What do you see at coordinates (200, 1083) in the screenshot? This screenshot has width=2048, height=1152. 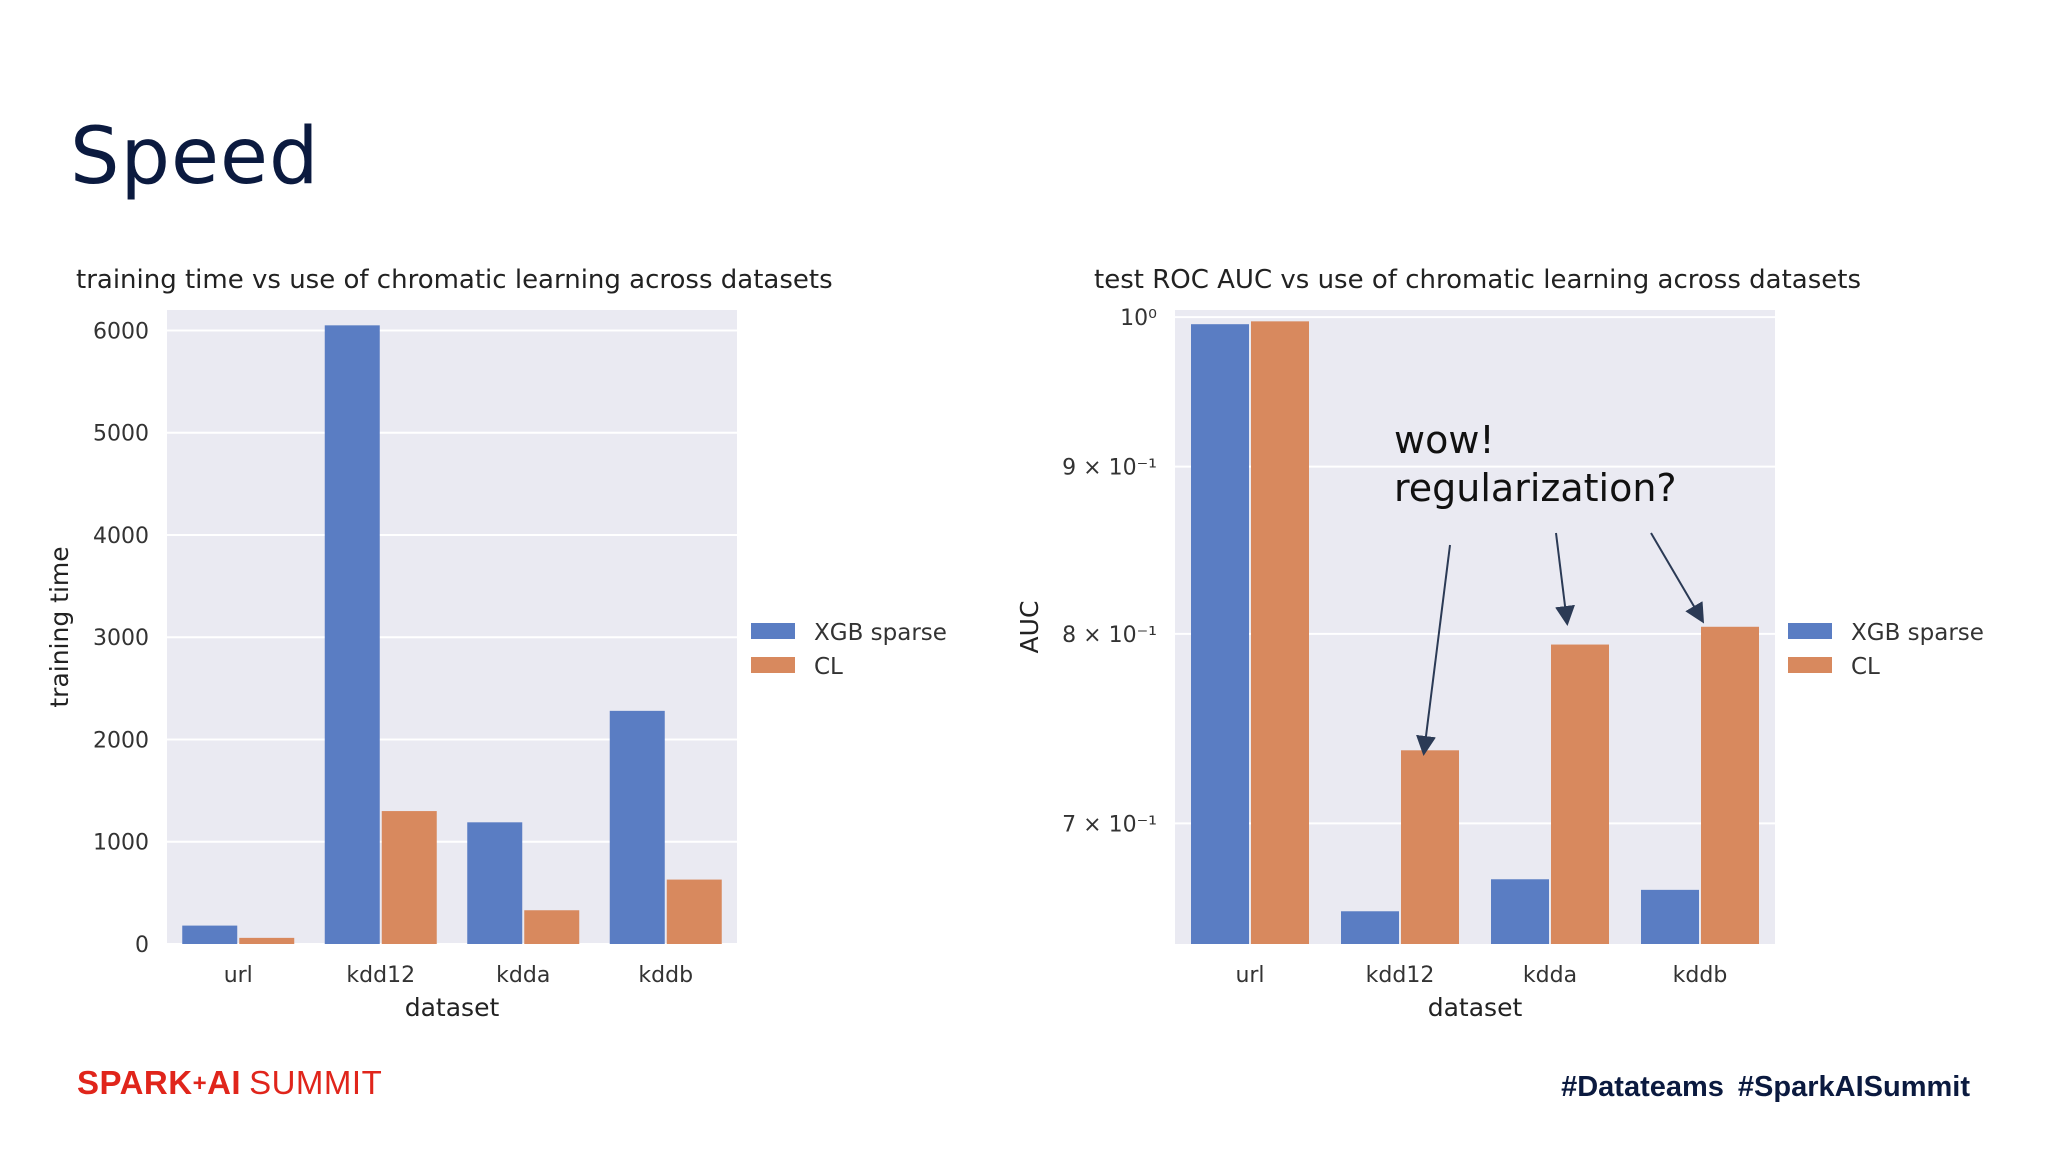 I see `logo-plus: +` at bounding box center [200, 1083].